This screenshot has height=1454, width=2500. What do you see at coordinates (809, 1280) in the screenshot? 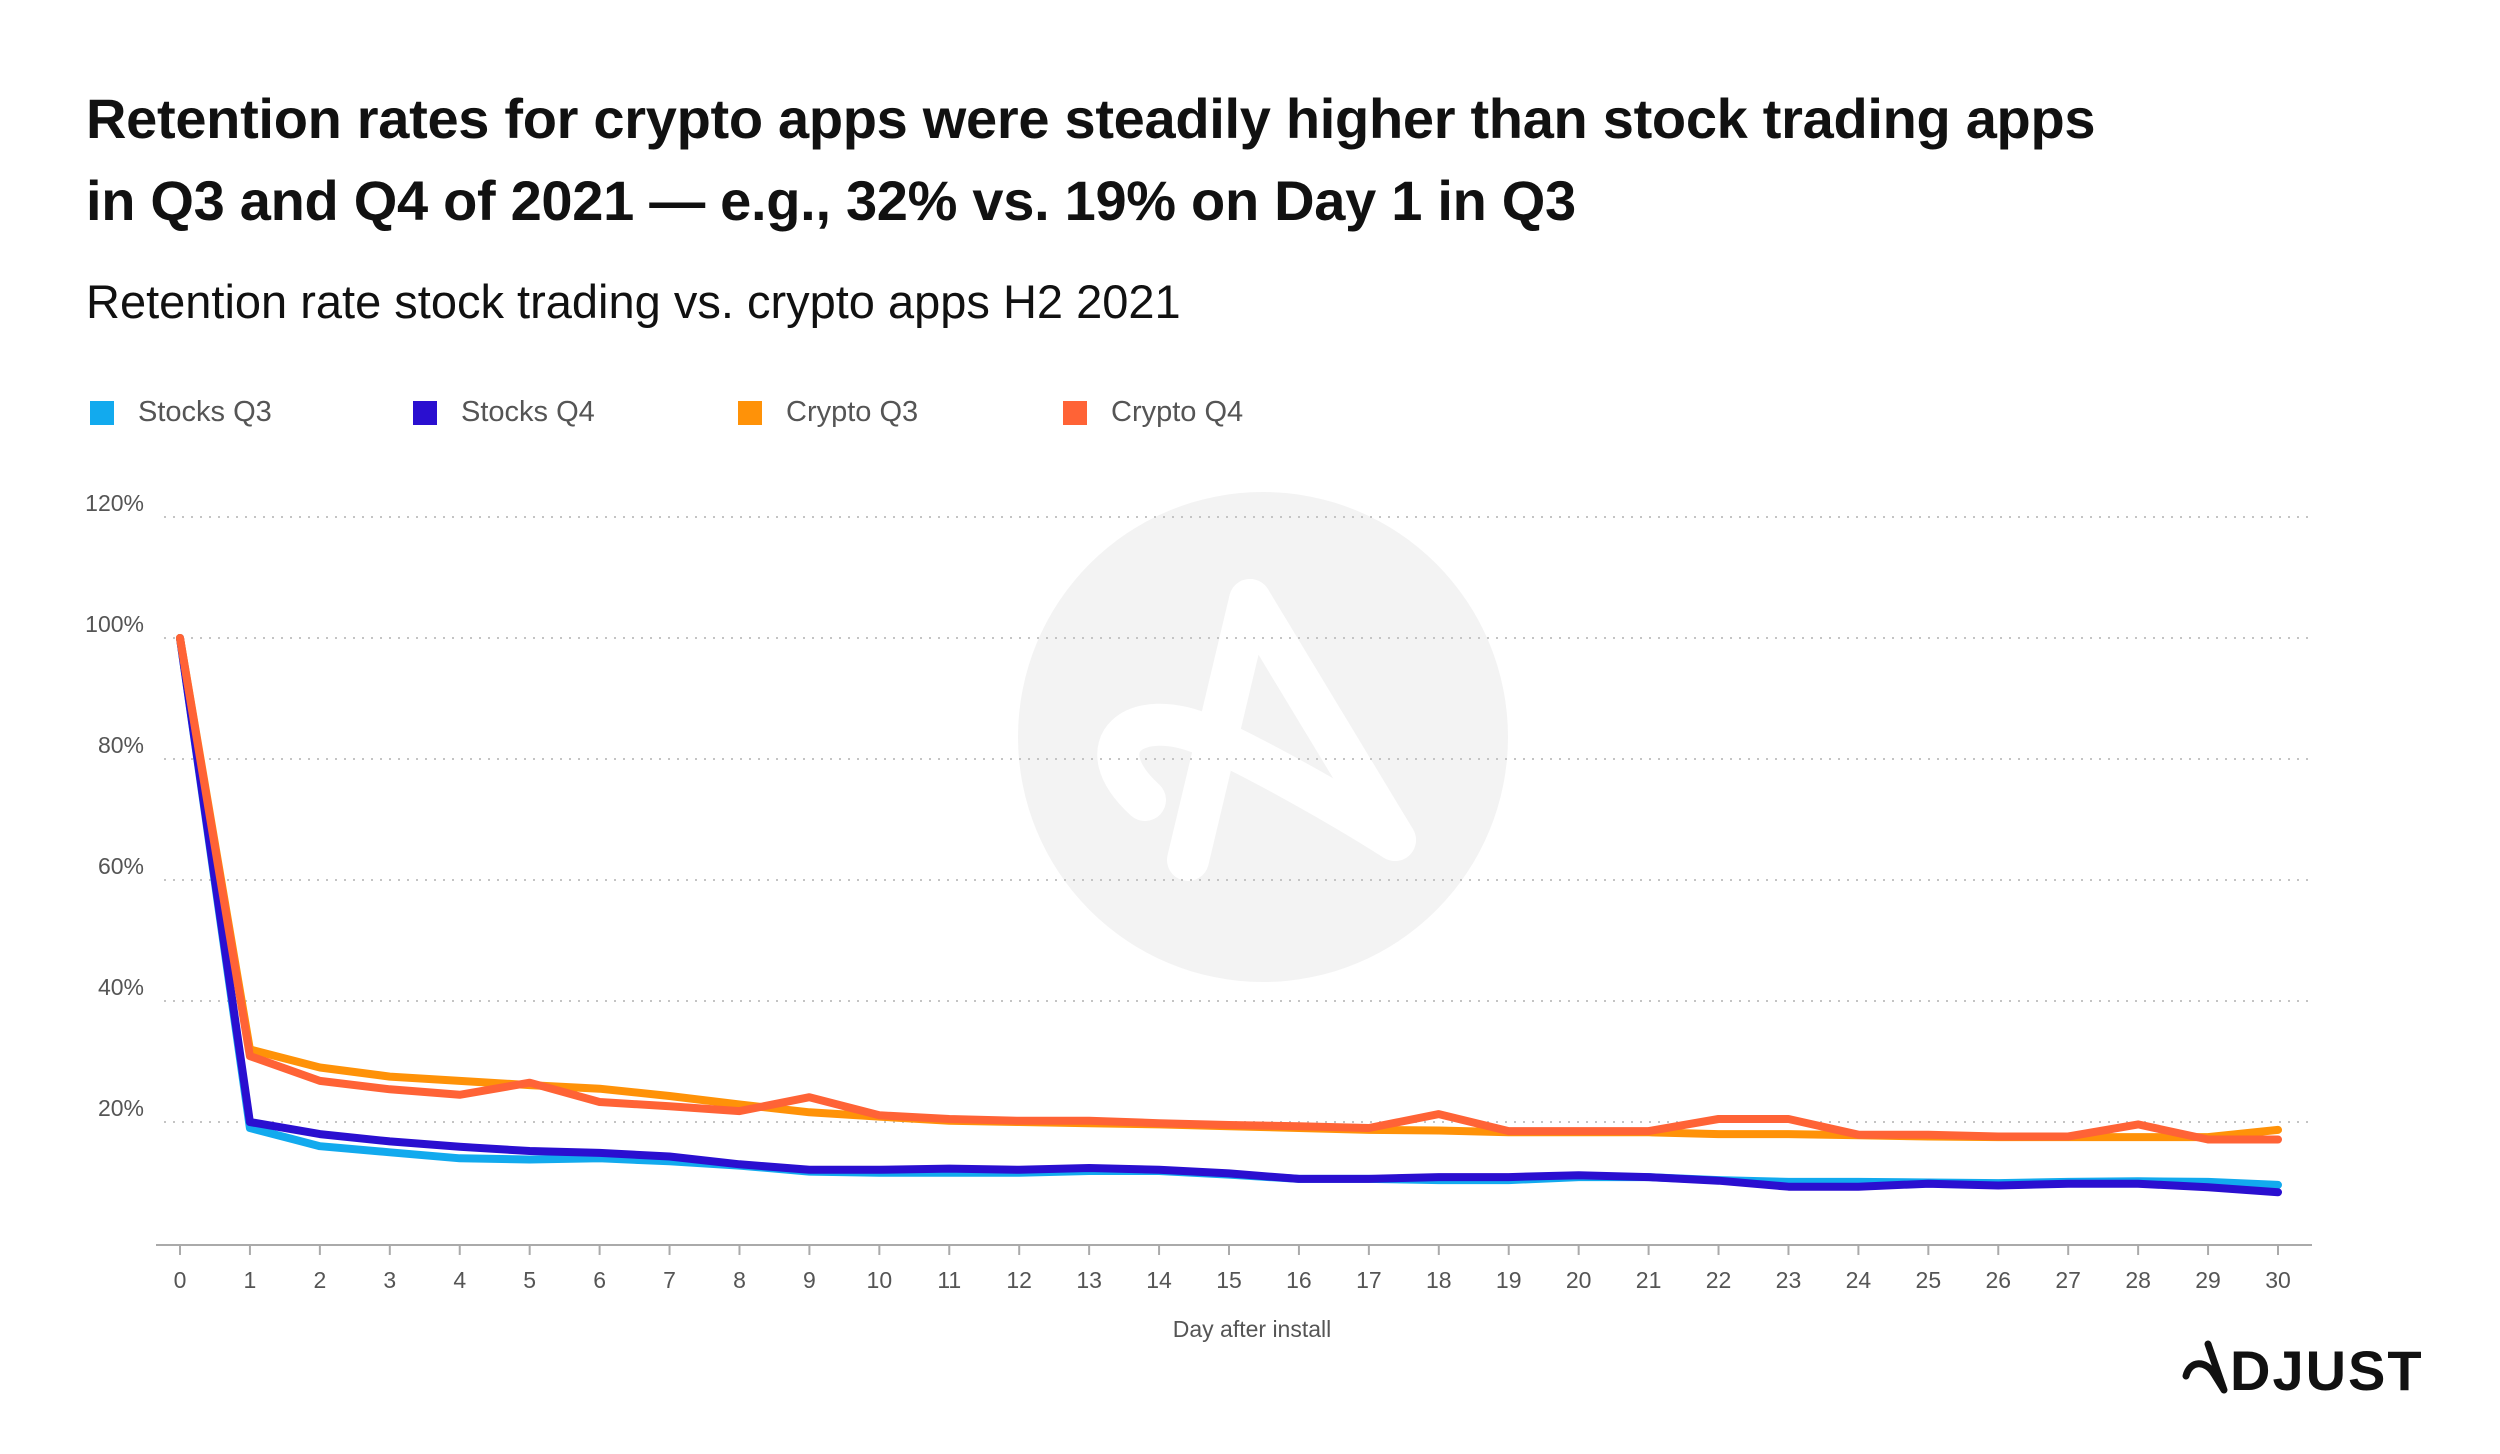
I see `x-tick-label-9: 9` at bounding box center [809, 1280].